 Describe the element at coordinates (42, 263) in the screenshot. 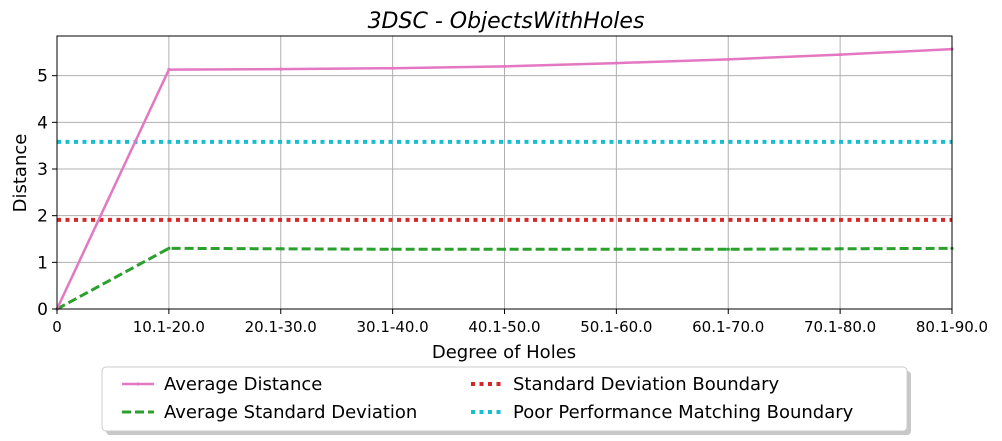

I see `y-tick-label: 1` at that location.